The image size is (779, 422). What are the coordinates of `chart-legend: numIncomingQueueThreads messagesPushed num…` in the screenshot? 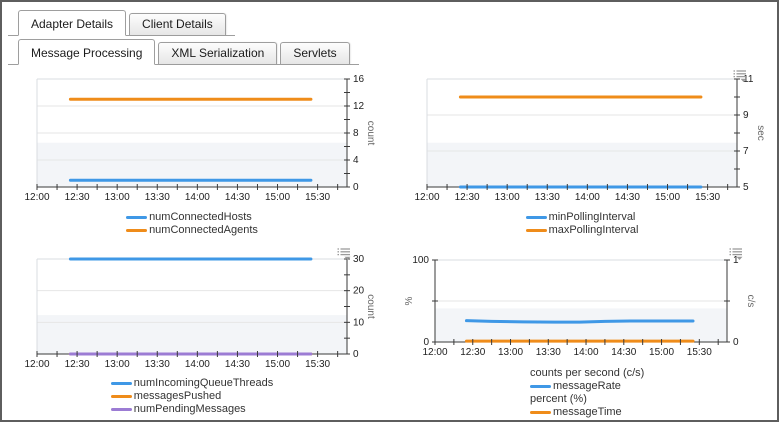 It's located at (192, 396).